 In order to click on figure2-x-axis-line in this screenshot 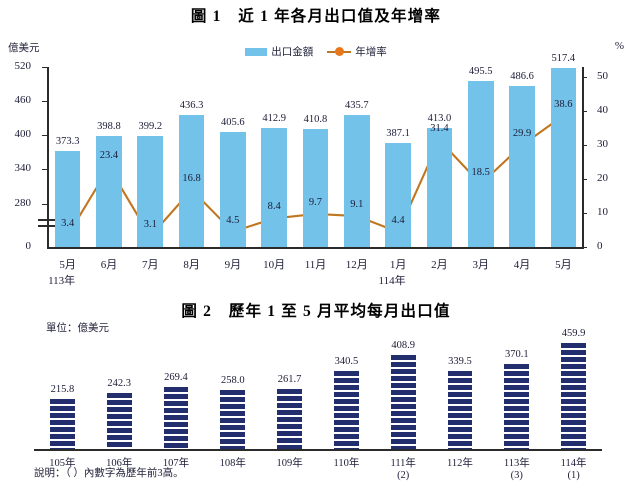, I will do `click(318, 450)`.